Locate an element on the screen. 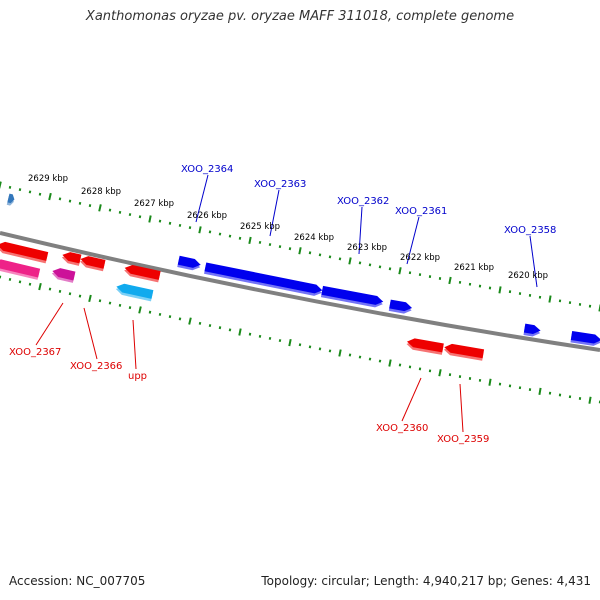 The width and height of the screenshot is (600, 600). gene-label: XOO_2367 is located at coordinates (35, 352).